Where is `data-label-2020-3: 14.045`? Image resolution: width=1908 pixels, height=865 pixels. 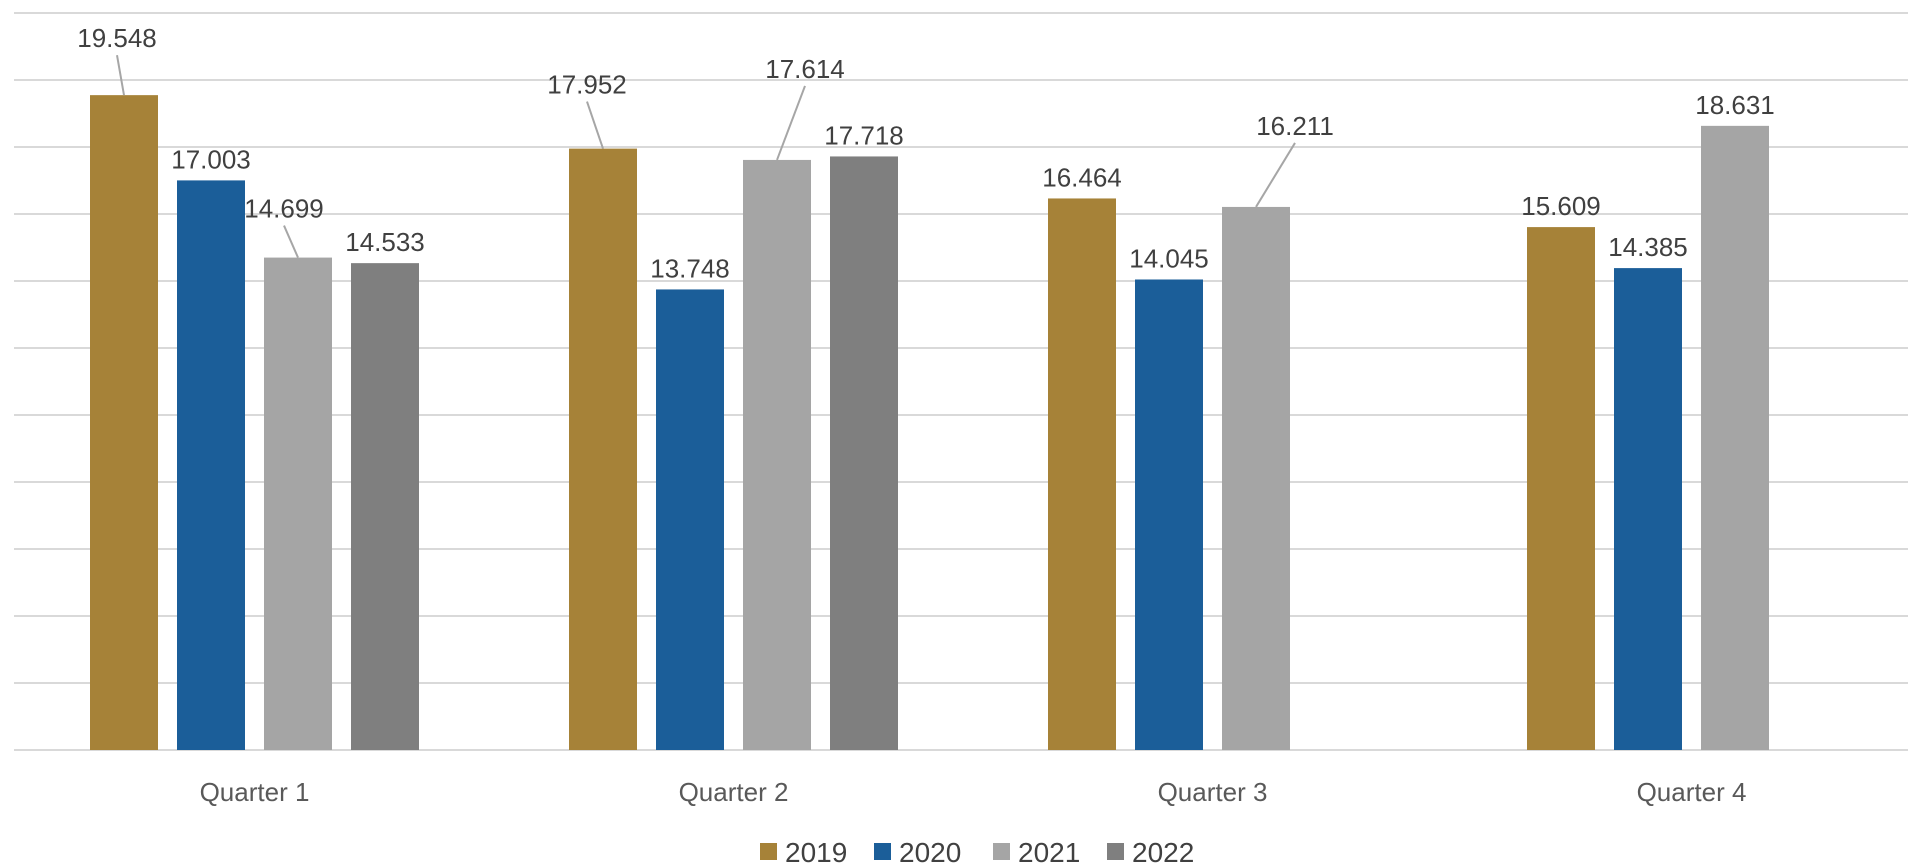
data-label-2020-3: 14.045 is located at coordinates (1169, 258).